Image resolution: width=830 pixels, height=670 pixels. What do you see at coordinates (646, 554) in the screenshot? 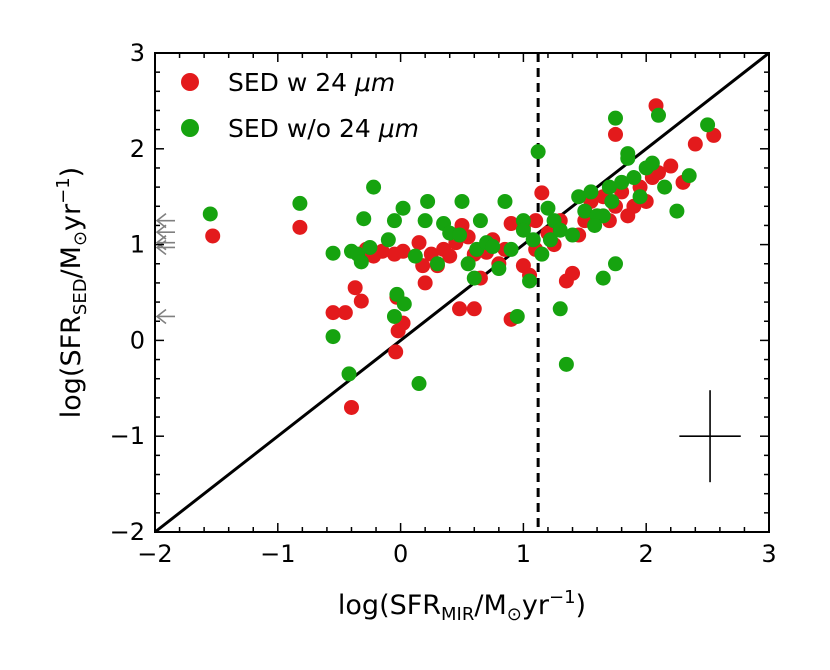
I see `x-tick-label: 2` at bounding box center [646, 554].